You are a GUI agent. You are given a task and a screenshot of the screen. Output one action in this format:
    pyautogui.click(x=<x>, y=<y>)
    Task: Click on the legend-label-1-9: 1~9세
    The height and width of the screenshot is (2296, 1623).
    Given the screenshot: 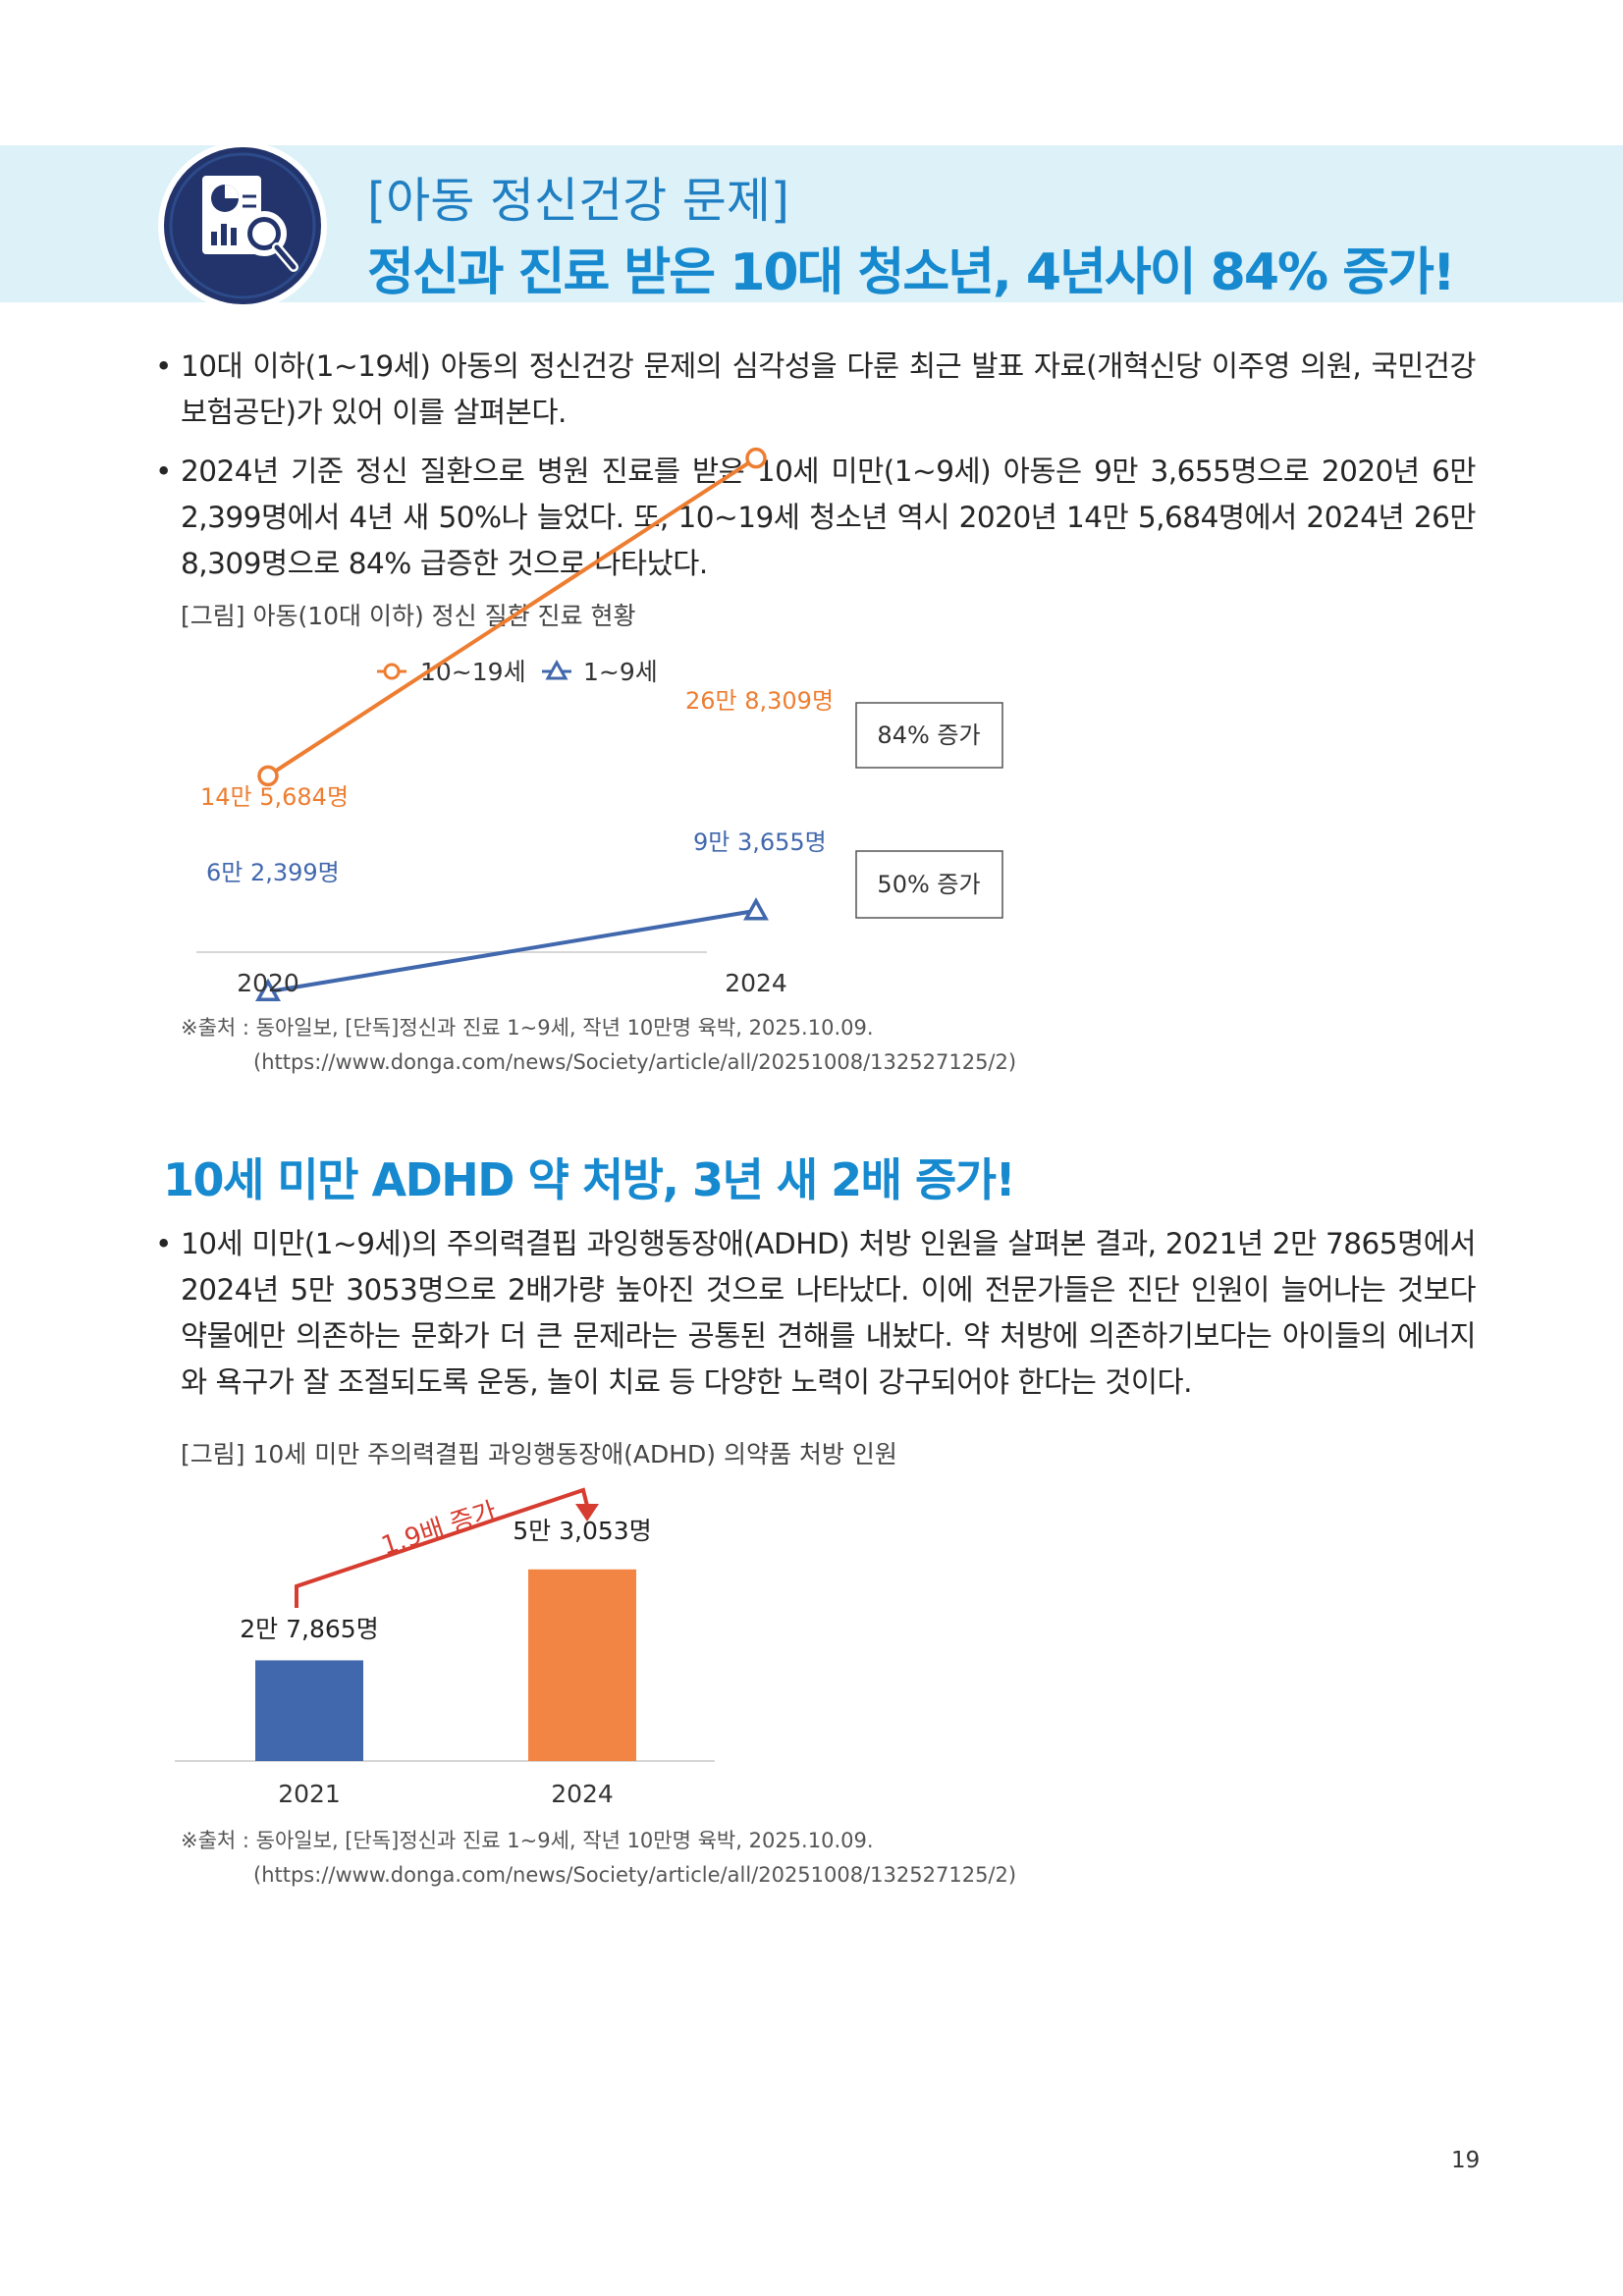 What is the action you would take?
    pyautogui.click(x=620, y=672)
    